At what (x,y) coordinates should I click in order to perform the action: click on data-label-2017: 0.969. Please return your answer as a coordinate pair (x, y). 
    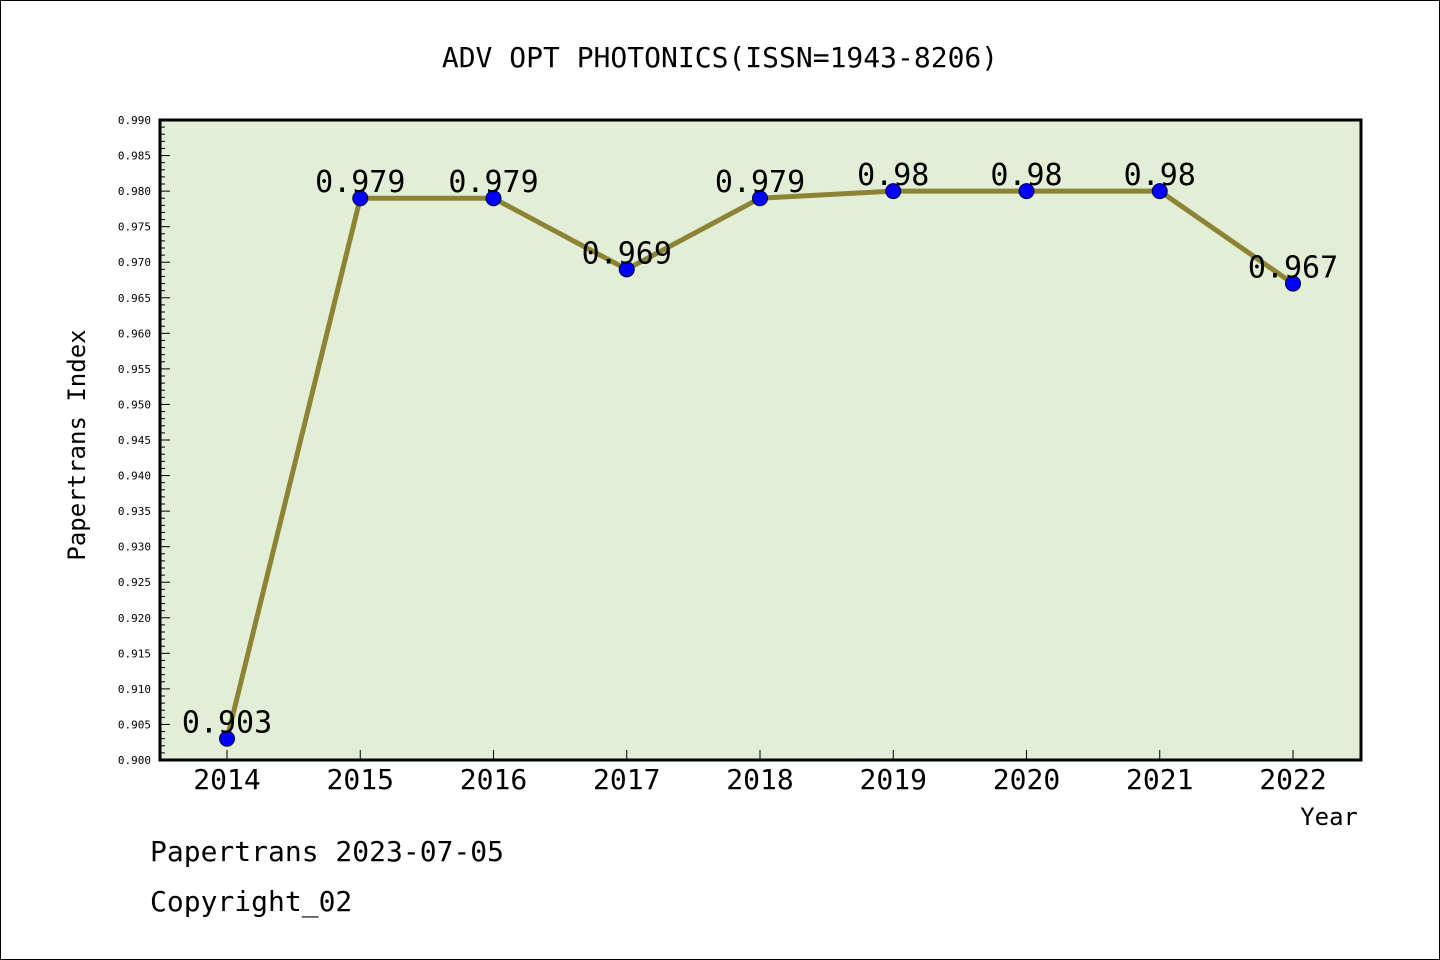
    Looking at the image, I should click on (627, 253).